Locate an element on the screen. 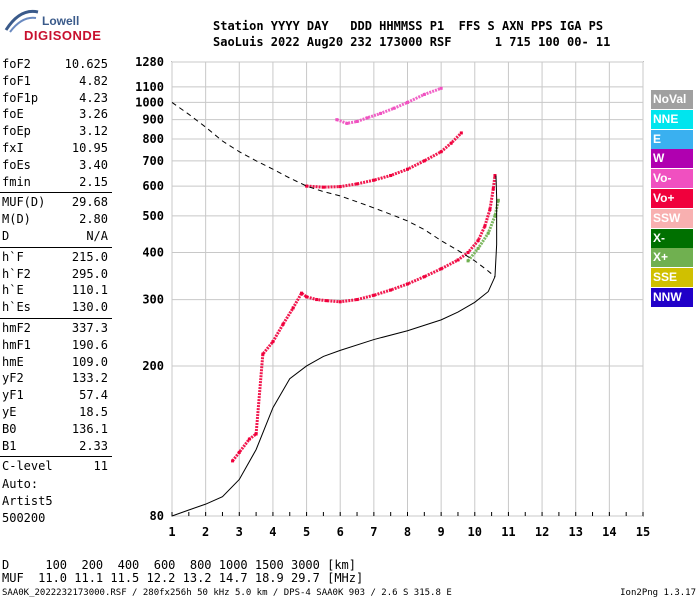  parameter-name: M(D) is located at coordinates (16, 219).